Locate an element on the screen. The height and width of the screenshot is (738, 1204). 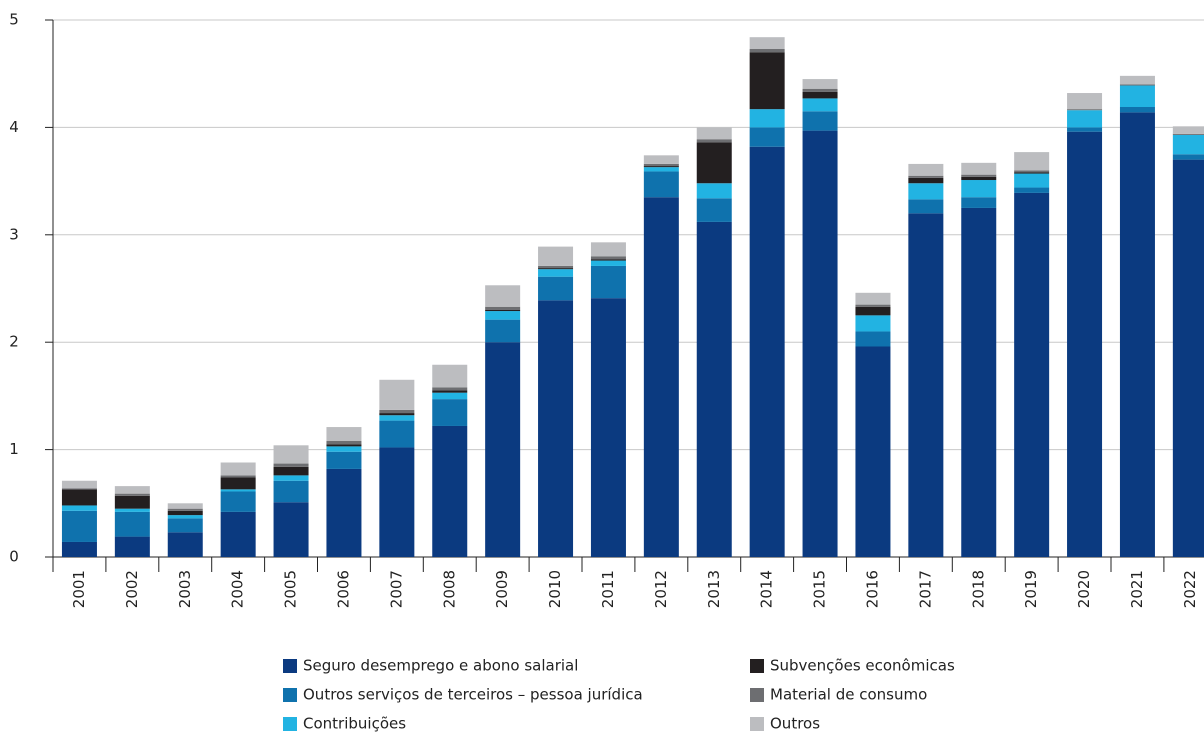
x-tick-label: 2022 is located at coordinates (1190, 589).